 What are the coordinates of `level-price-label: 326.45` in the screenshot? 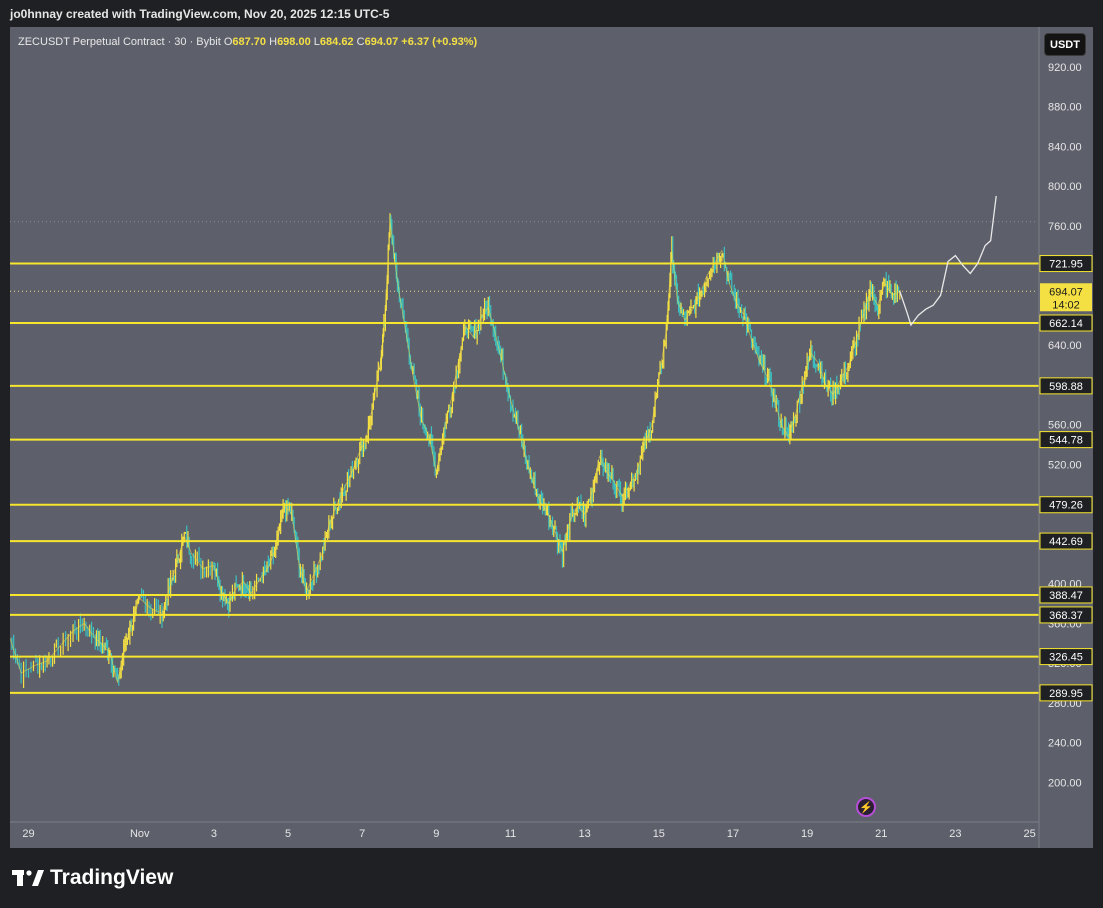 It's located at (1066, 658).